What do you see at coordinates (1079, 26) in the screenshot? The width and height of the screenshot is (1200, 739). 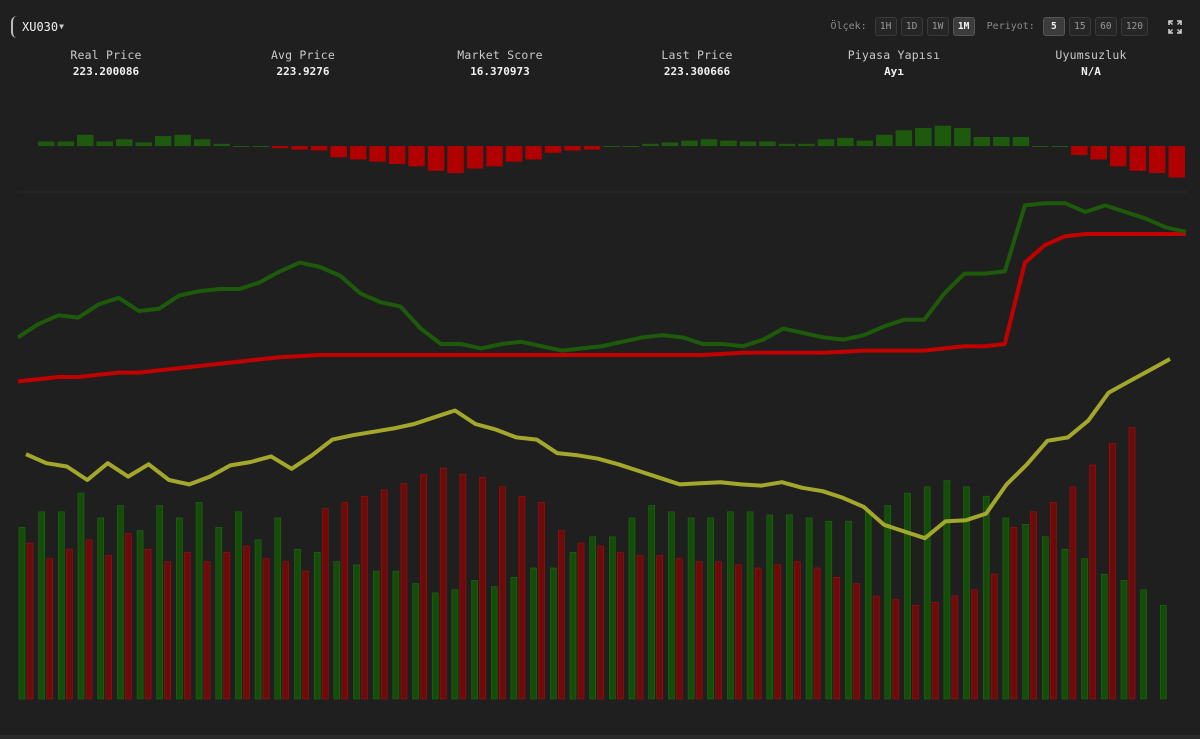 I see `period-button-15: 15` at bounding box center [1079, 26].